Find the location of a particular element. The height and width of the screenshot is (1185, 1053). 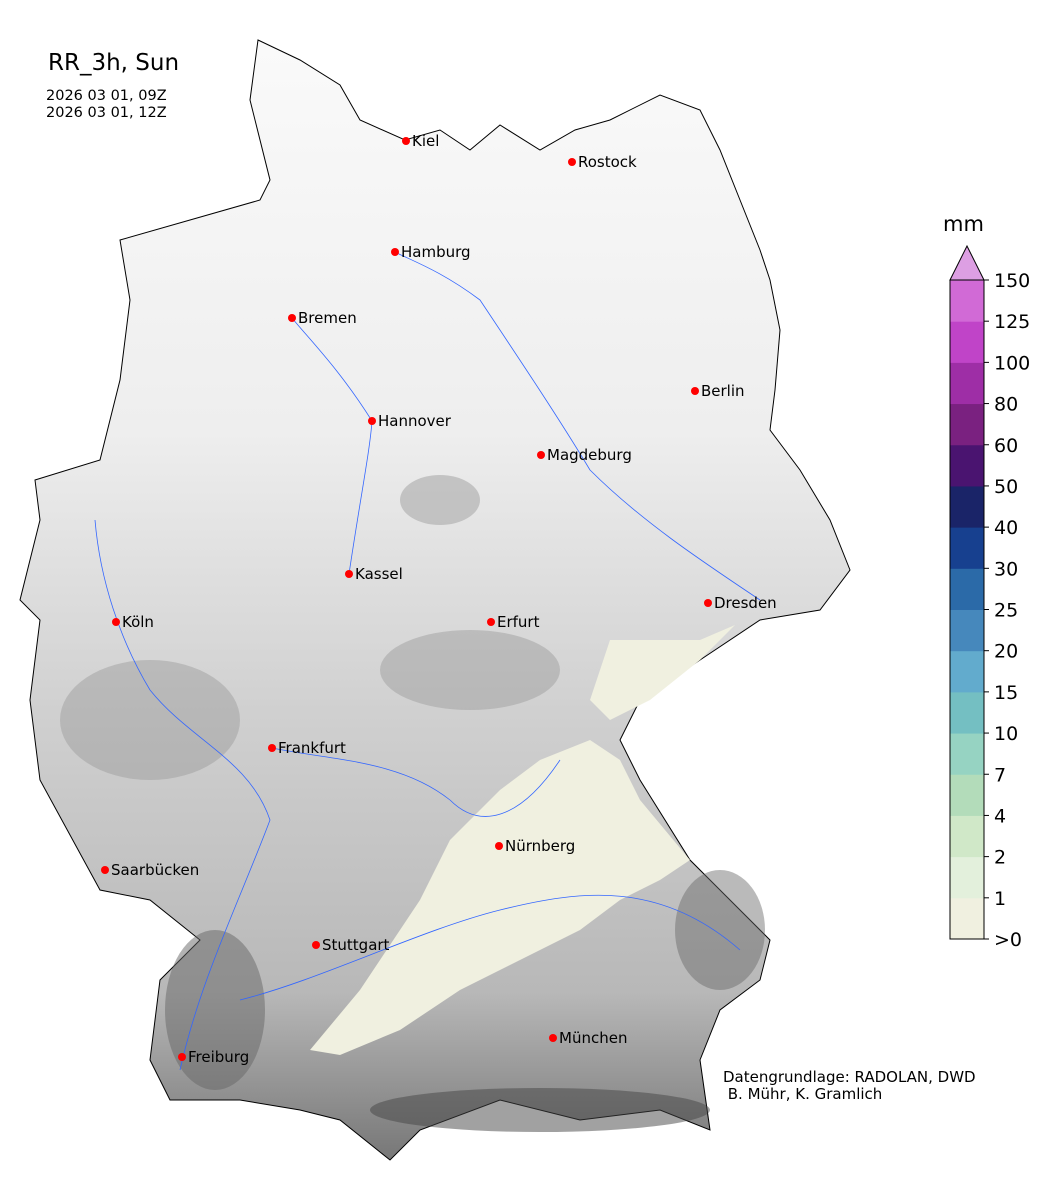

colorbar-tick-label: 7 is located at coordinates (1000, 775).